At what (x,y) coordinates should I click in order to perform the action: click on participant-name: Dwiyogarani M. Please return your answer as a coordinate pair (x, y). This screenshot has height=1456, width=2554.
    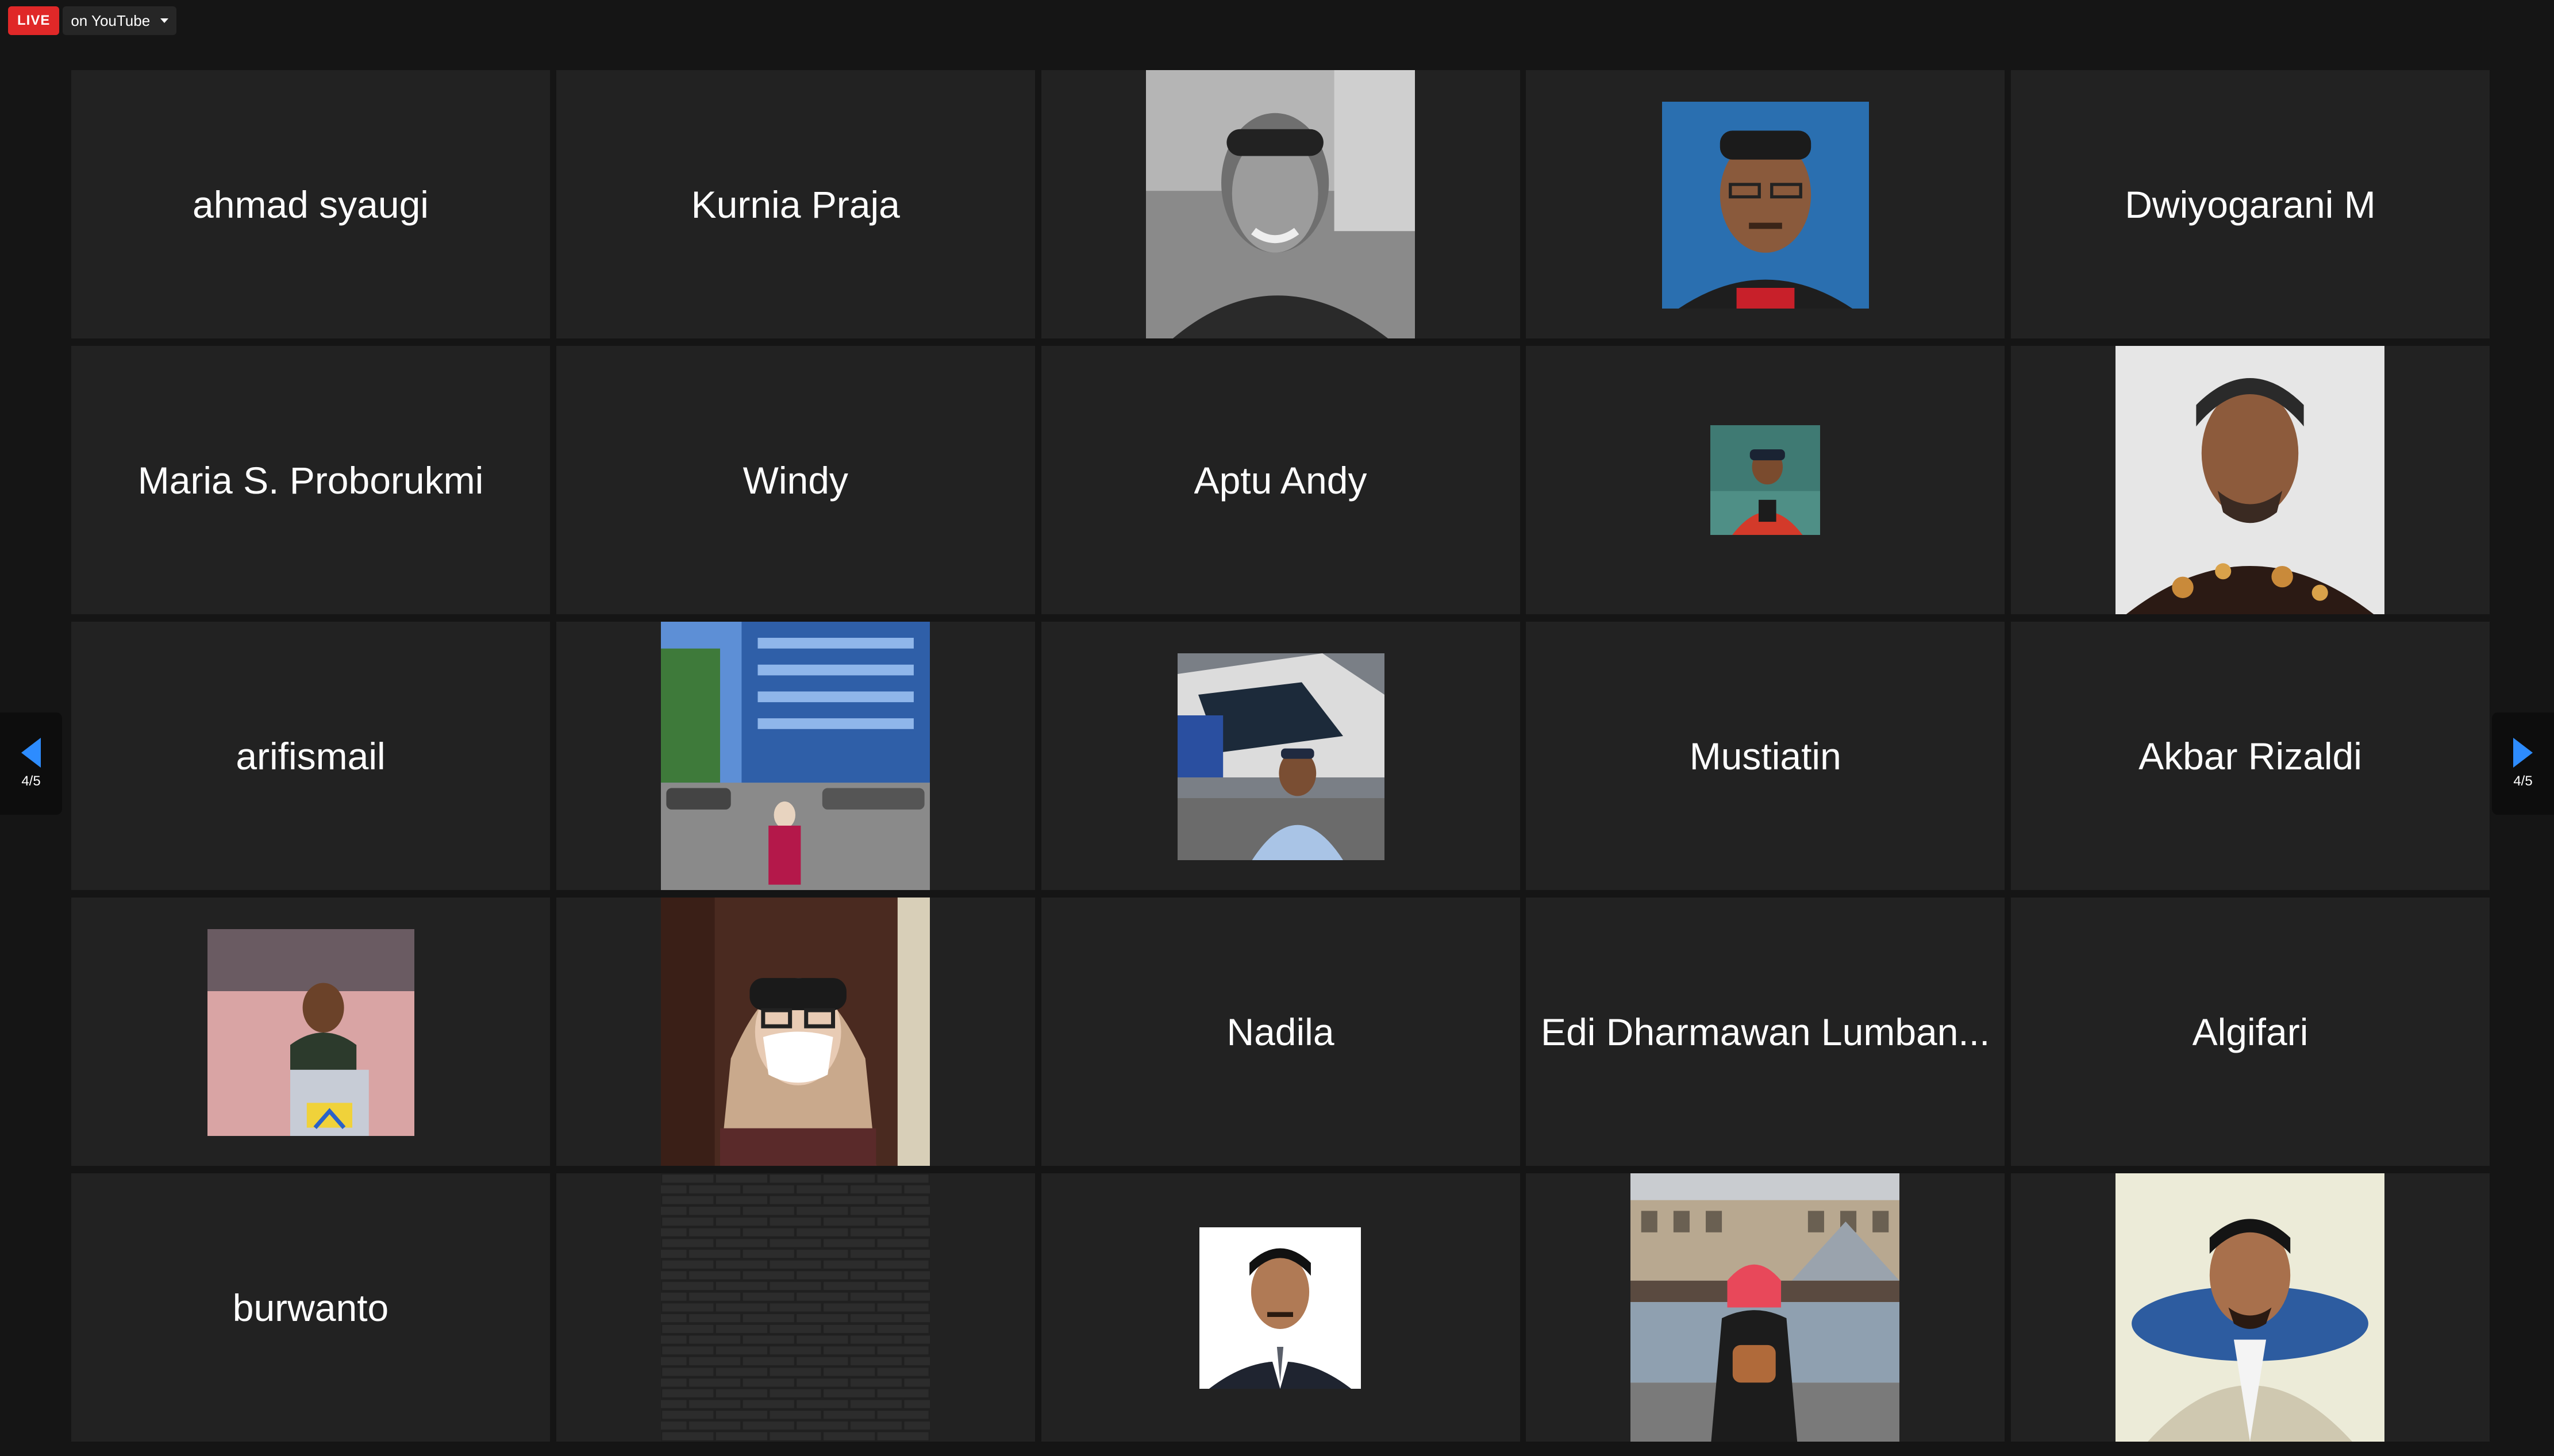
    Looking at the image, I should click on (2250, 204).